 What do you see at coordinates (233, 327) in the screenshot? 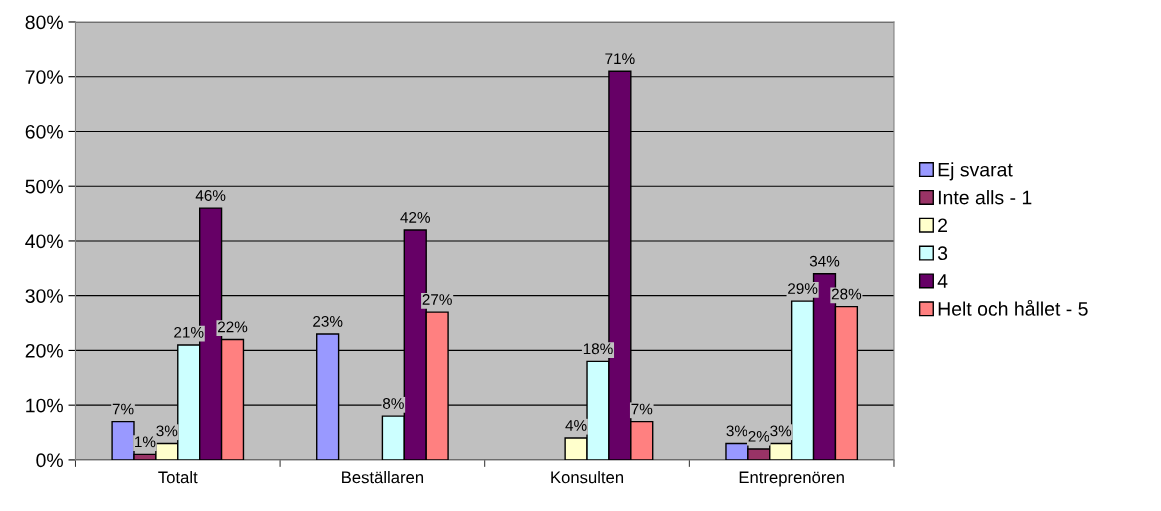
I see `data-label: 22%` at bounding box center [233, 327].